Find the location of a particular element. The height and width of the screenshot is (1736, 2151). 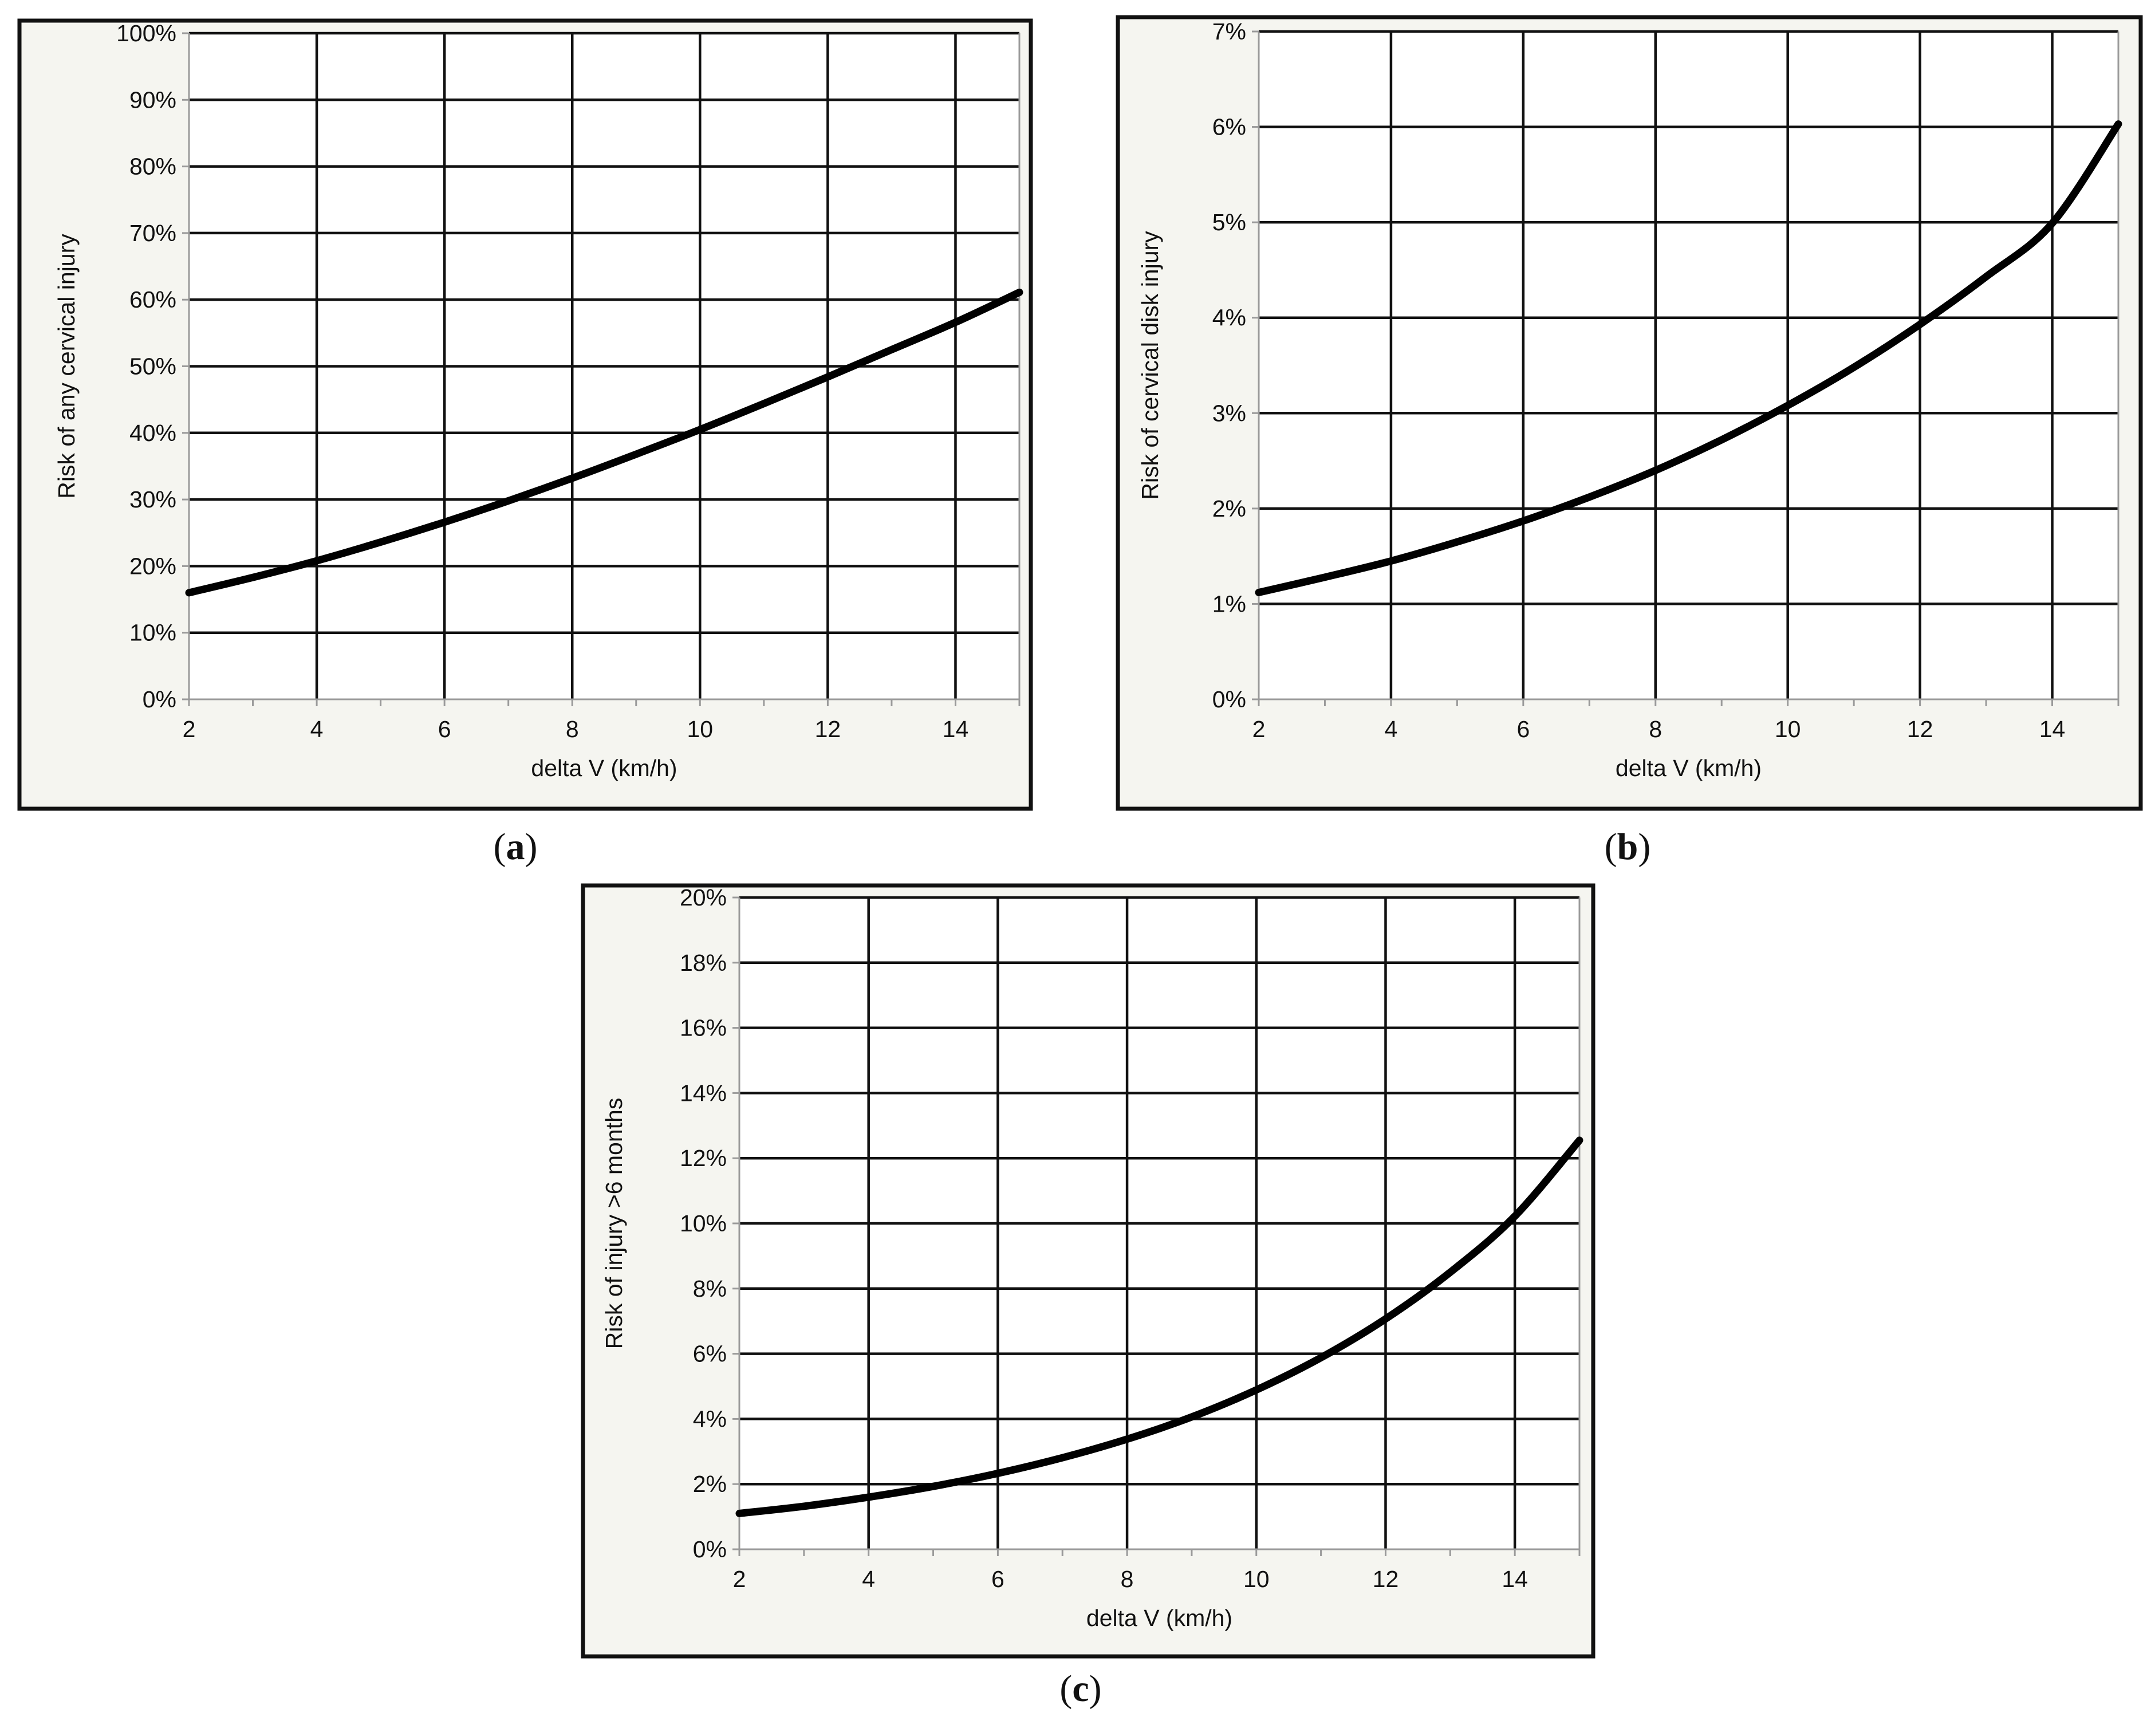

y-tick-label: 7% is located at coordinates (1229, 31).